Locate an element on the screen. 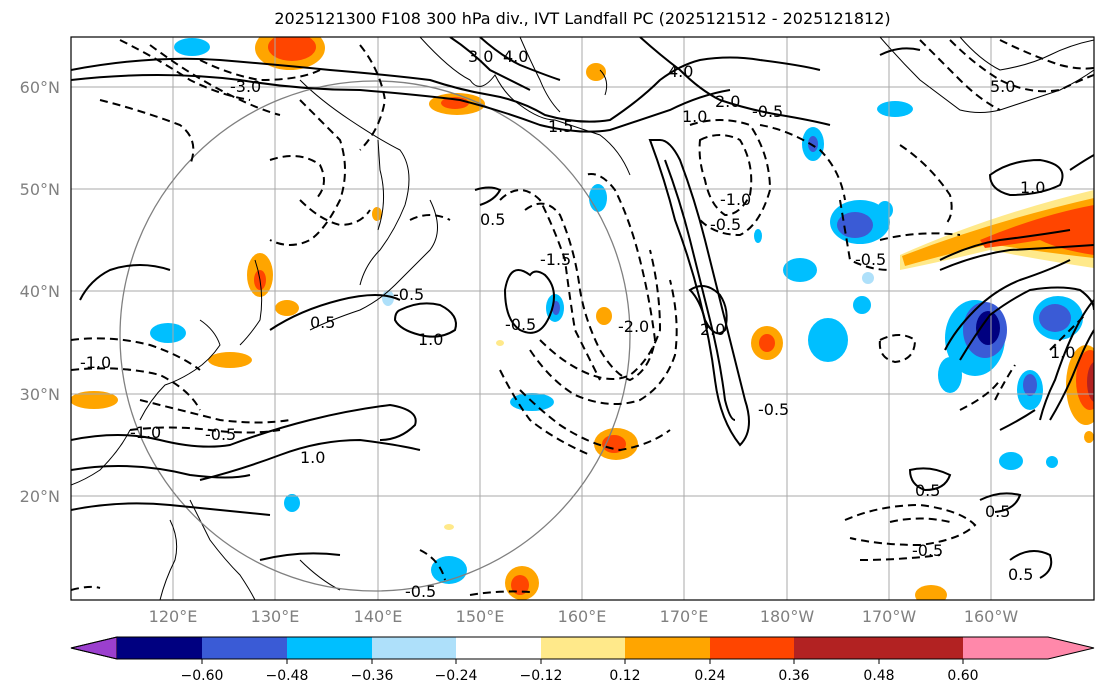  colorbar-tick-label: 0.12 is located at coordinates (624, 676).